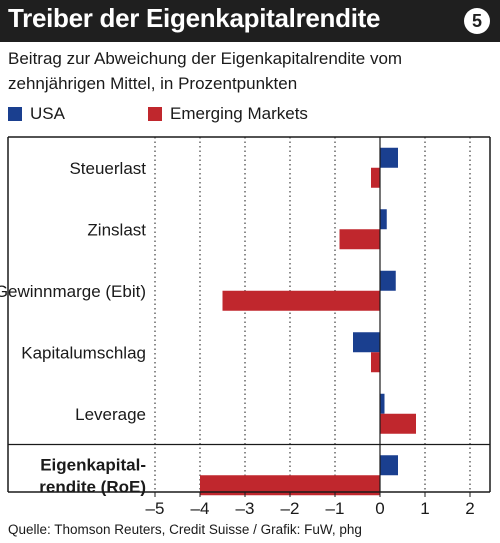  What do you see at coordinates (245, 508) in the screenshot?
I see `x-tick-label-2: –3` at bounding box center [245, 508].